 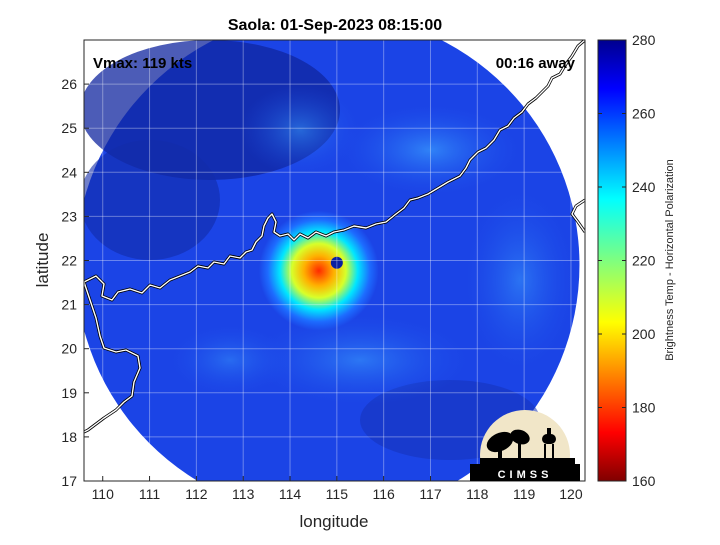 I want to click on rain-band-southwest, so click(x=230, y=360).